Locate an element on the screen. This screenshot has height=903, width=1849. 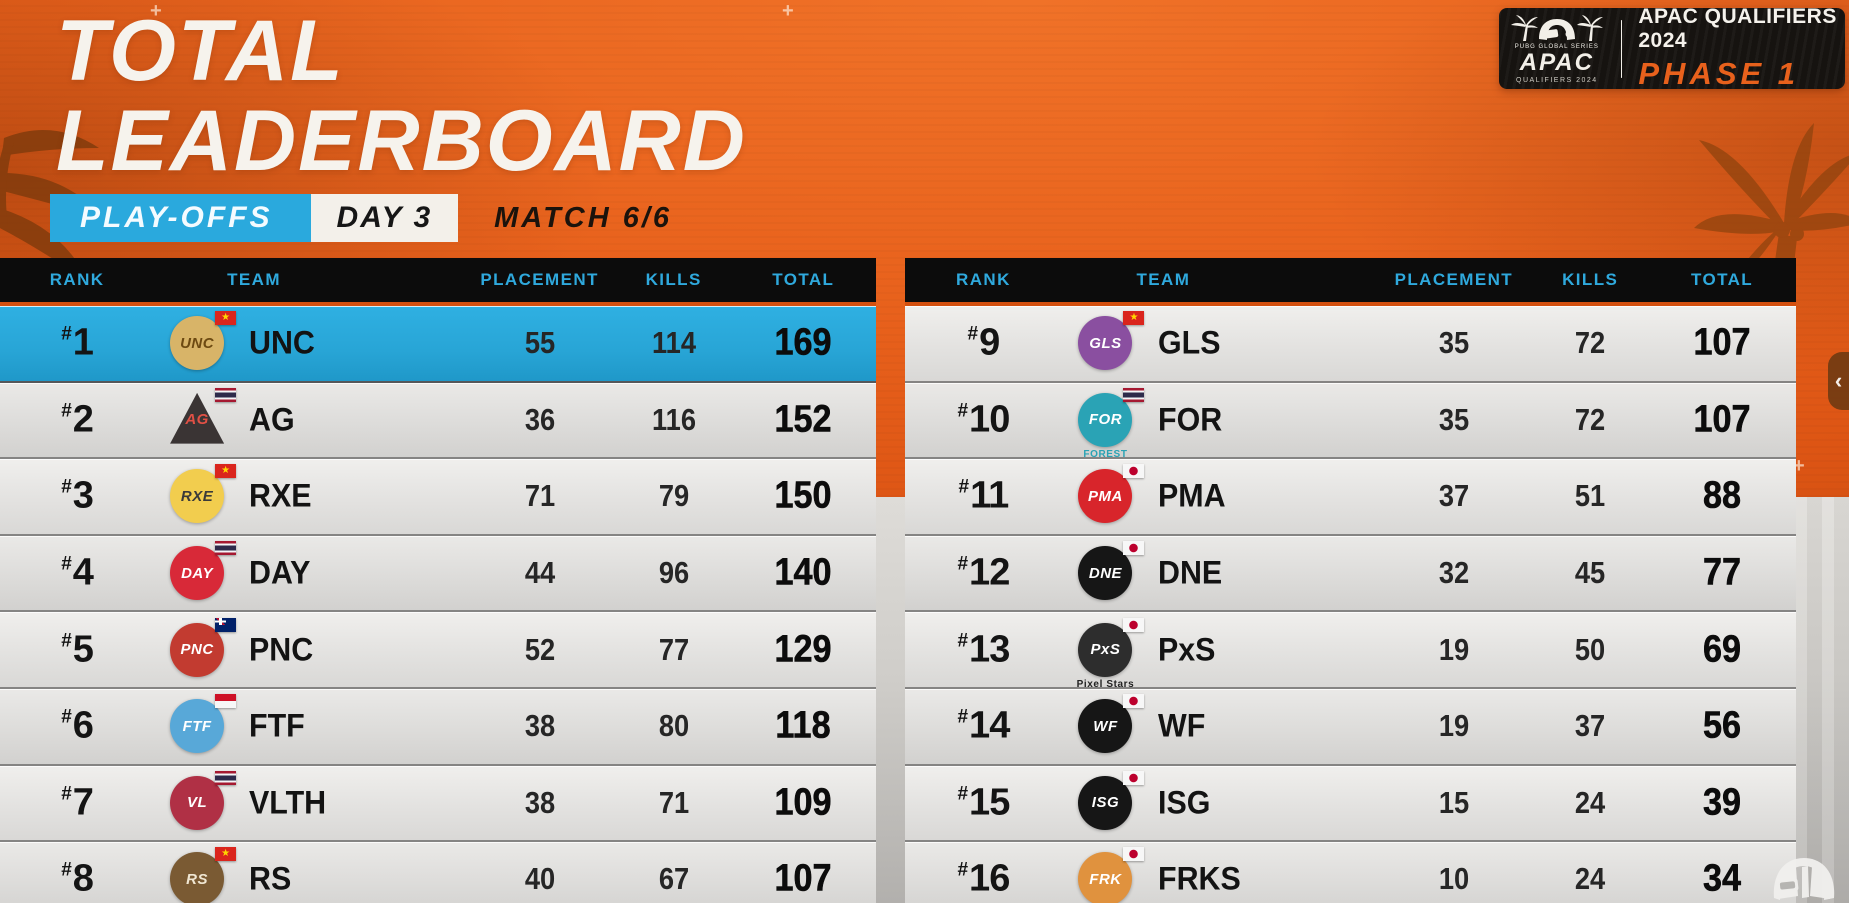
team-logo-monogram: RS is located at coordinates (197, 879).